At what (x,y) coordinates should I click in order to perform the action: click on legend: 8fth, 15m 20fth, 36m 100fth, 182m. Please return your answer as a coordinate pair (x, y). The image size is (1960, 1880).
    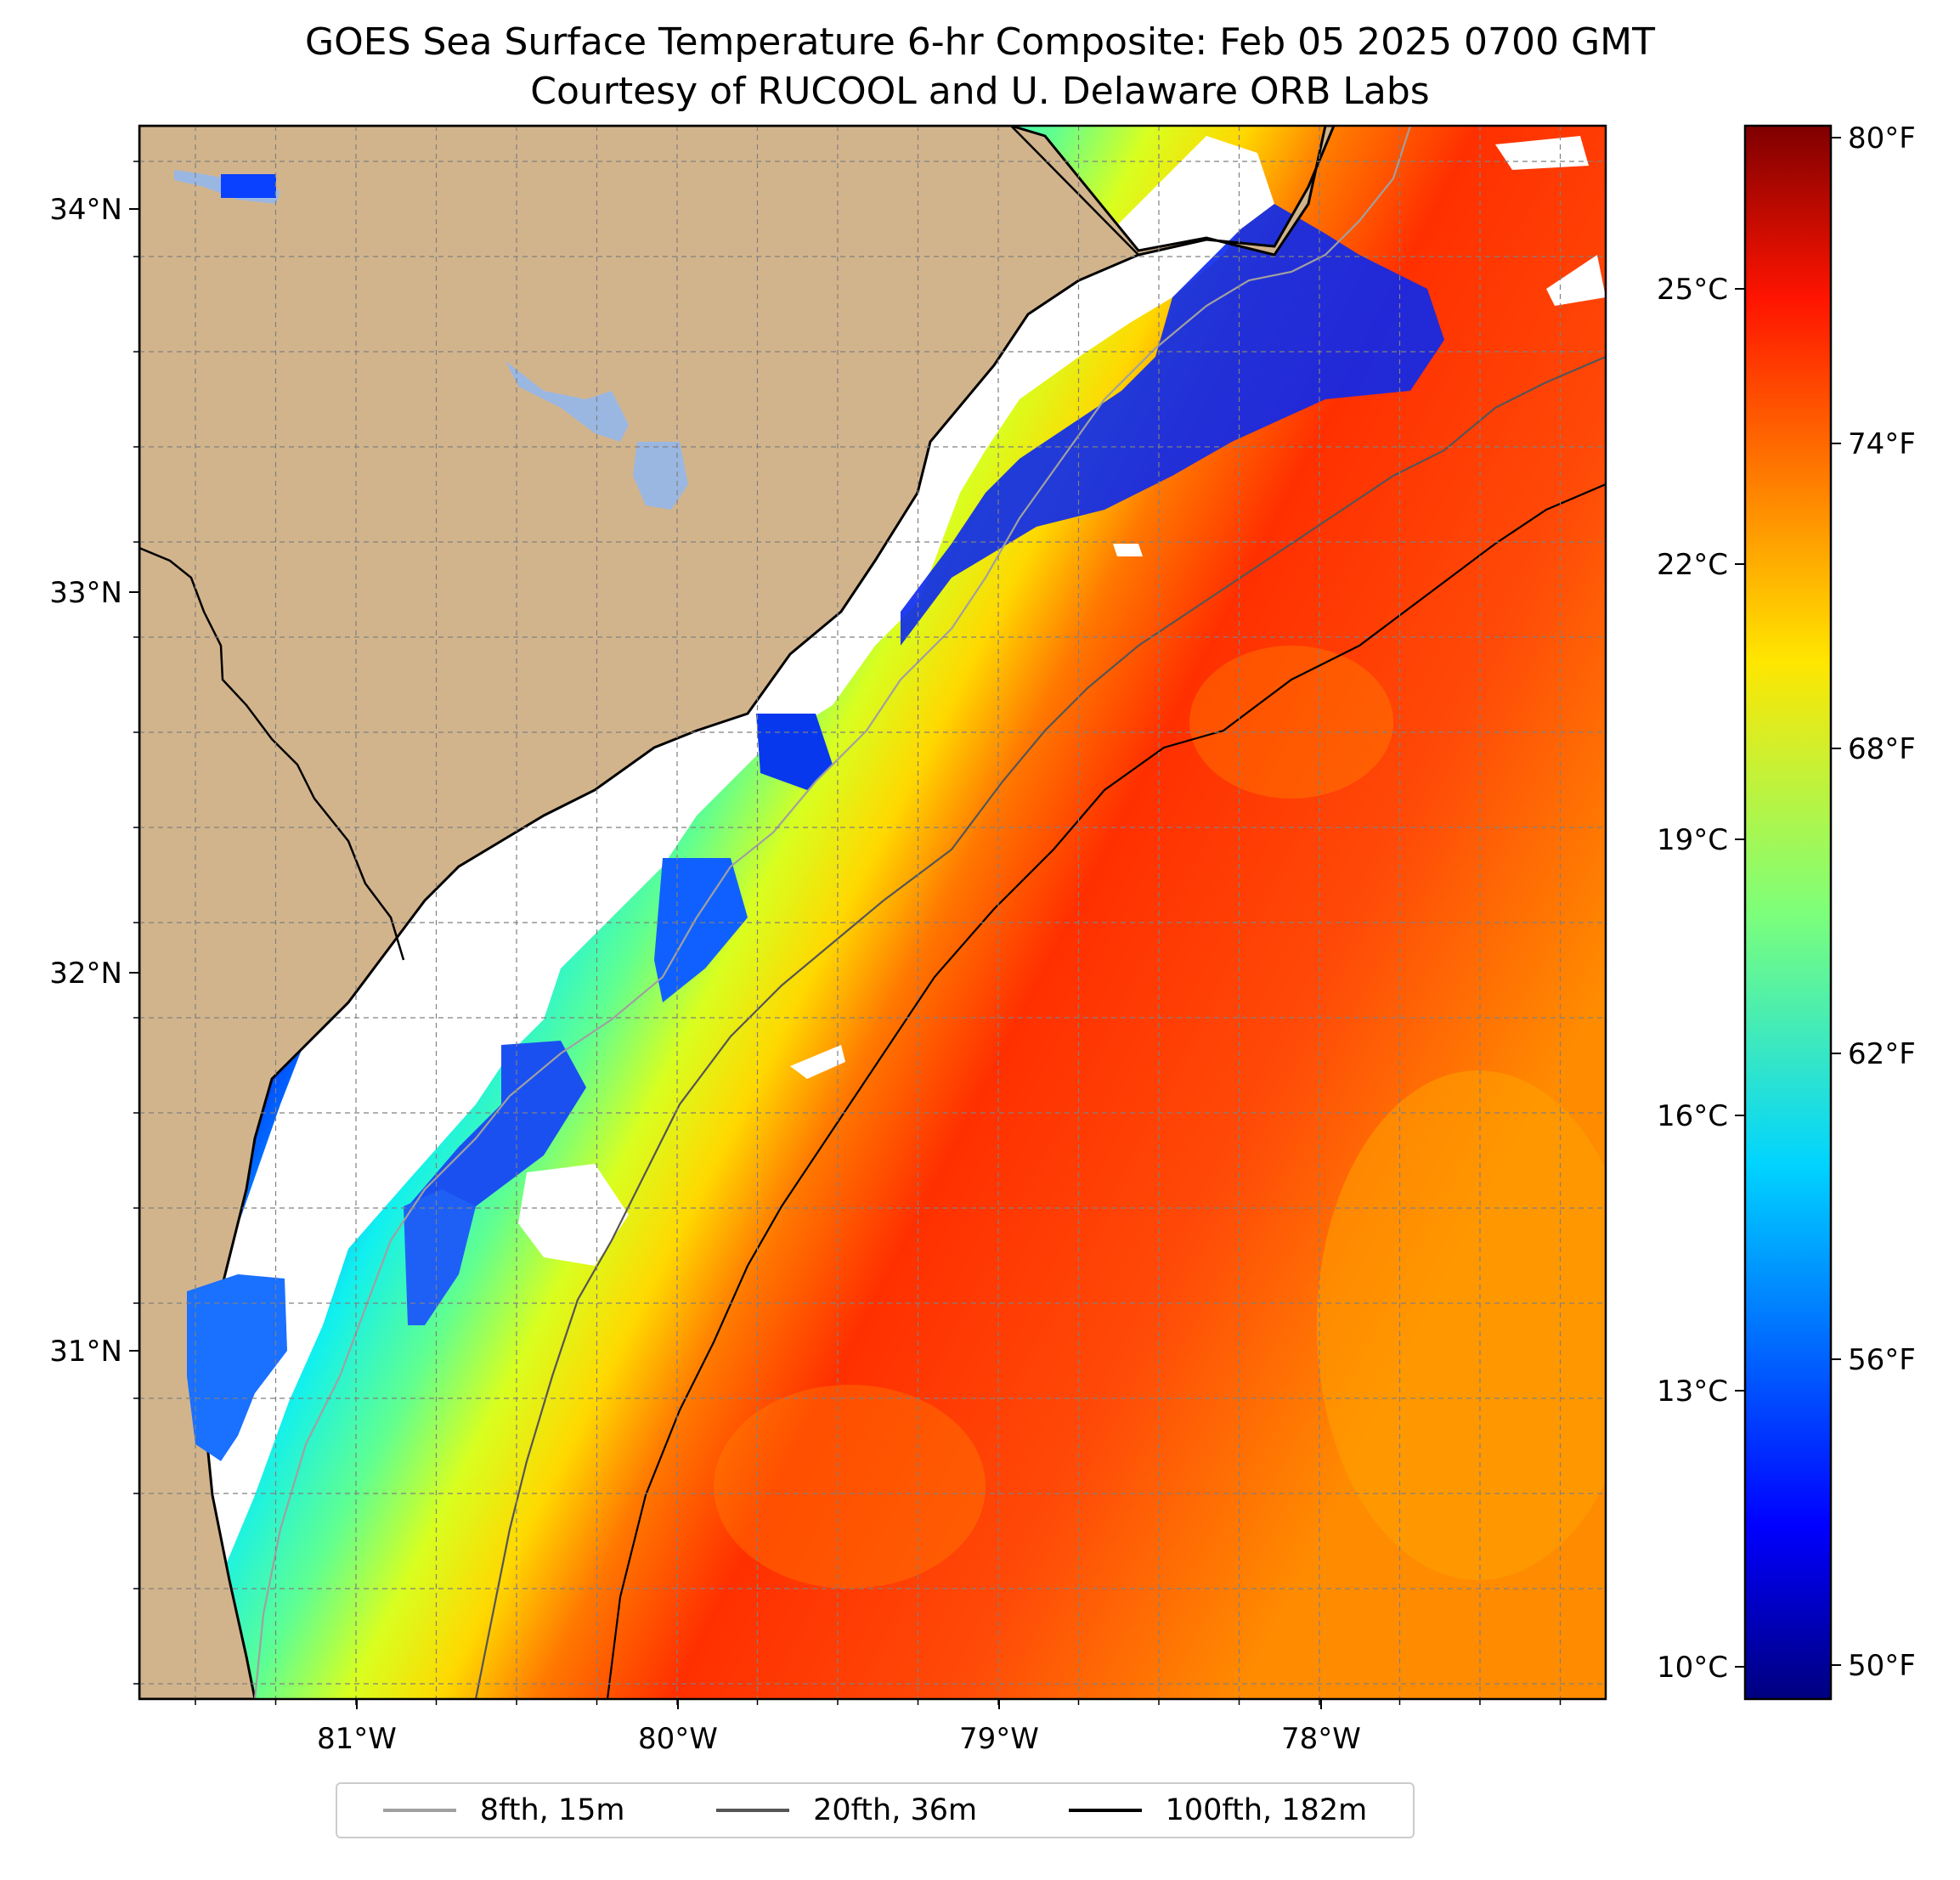
    Looking at the image, I should click on (876, 1810).